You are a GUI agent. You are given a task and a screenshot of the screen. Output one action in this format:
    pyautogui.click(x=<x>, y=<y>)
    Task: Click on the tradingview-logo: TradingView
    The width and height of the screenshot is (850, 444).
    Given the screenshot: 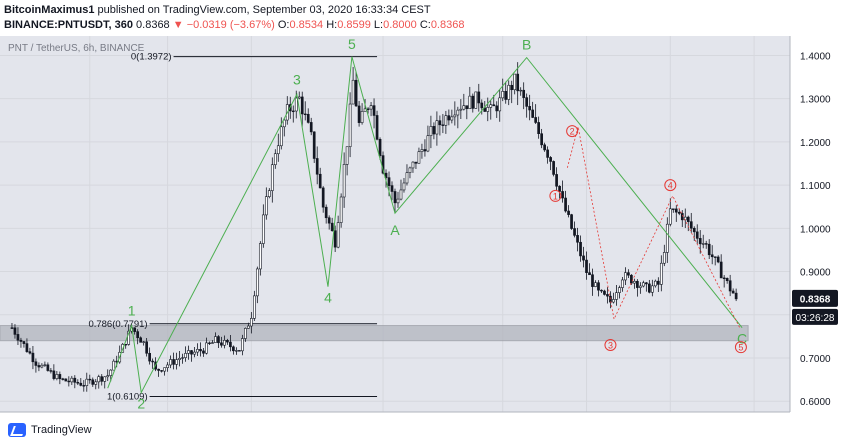 What is the action you would take?
    pyautogui.click(x=50, y=430)
    